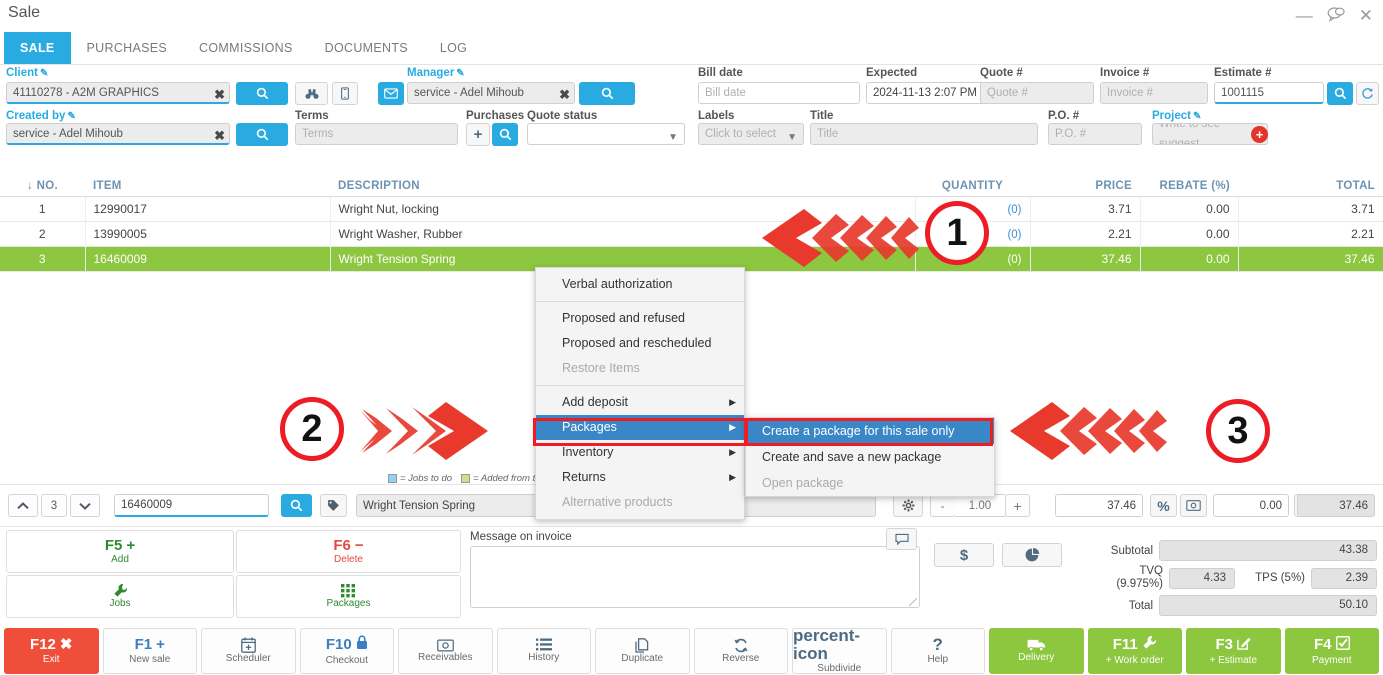 Image resolution: width=1383 pixels, height=675 pixels. I want to click on message-textarea, so click(695, 577).